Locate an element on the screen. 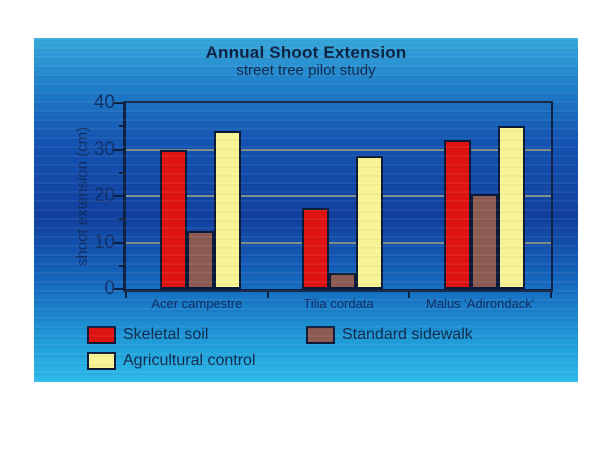  bar-acer-campestre-skeletal-soil is located at coordinates (174, 219).